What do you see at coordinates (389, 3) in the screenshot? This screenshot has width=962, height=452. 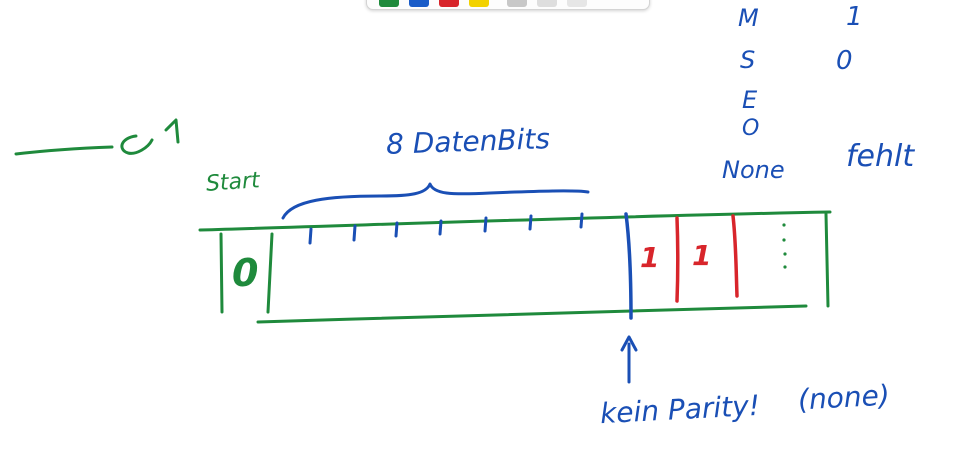 I see `green-pen-icon` at bounding box center [389, 3].